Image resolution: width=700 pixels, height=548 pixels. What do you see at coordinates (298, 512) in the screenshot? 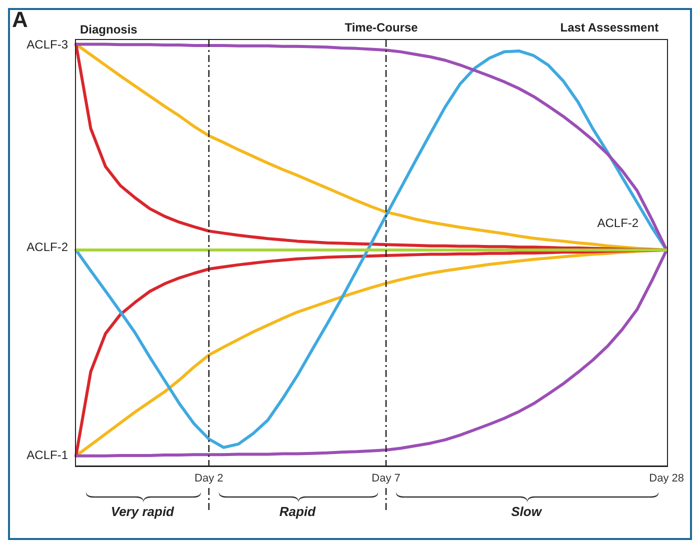
I see `text: Rapid` at bounding box center [298, 512].